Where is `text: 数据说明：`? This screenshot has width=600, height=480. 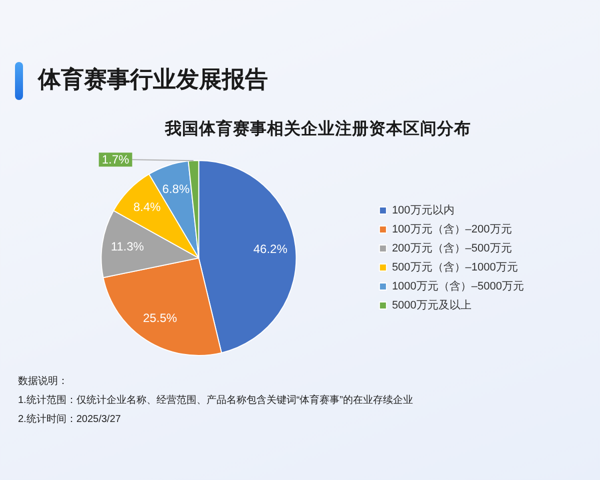 text: 数据说明： is located at coordinates (43, 382).